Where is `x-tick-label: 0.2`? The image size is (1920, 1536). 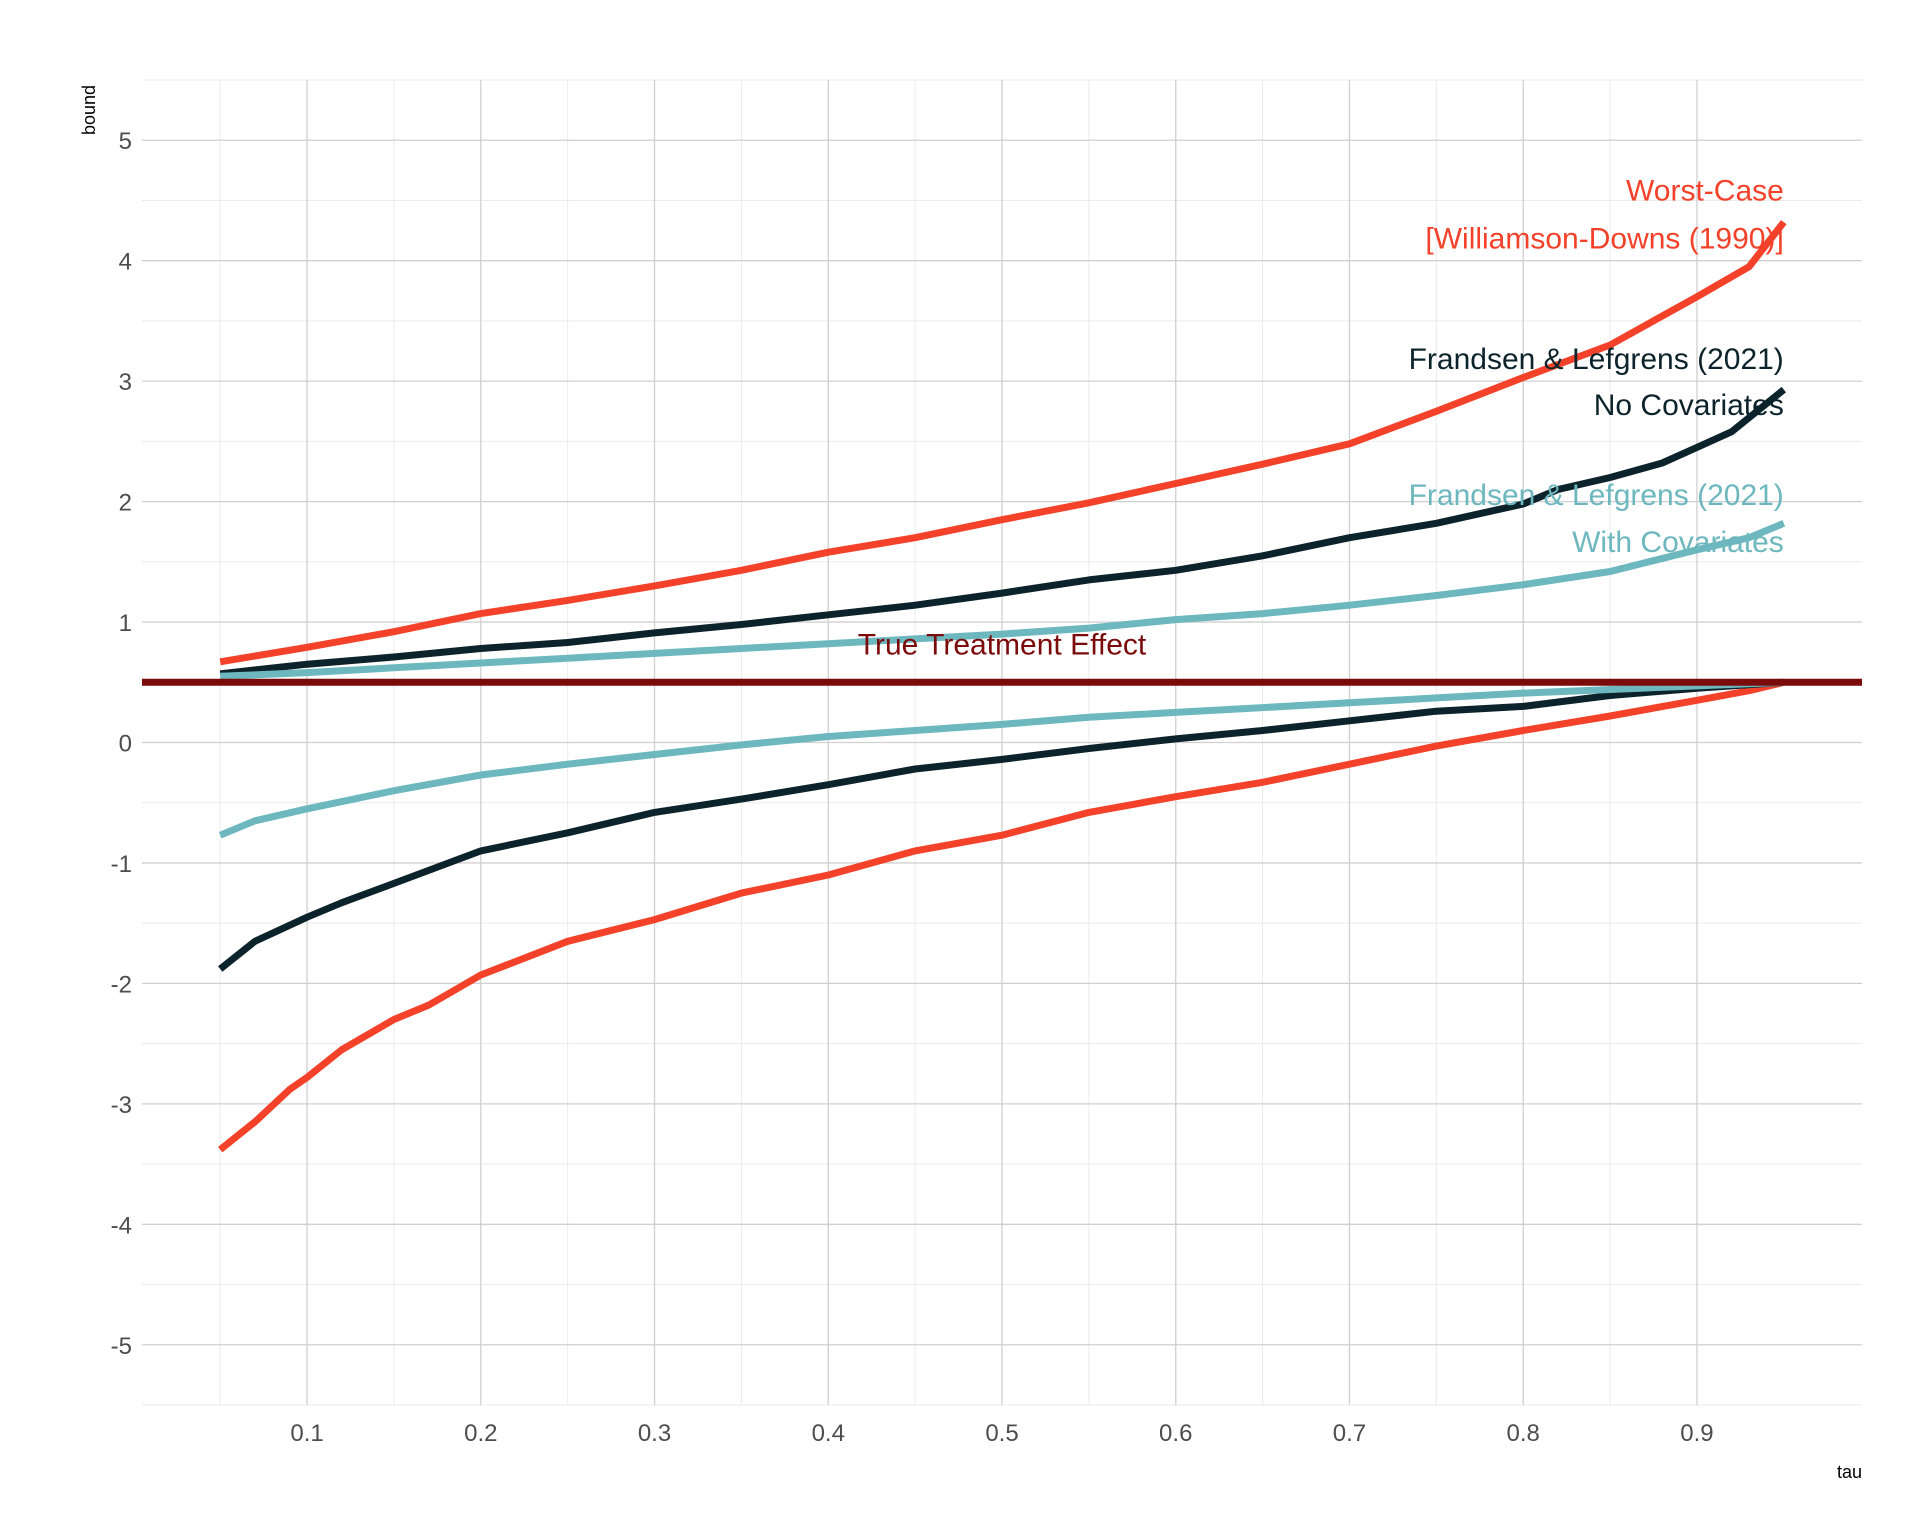
x-tick-label: 0.2 is located at coordinates (480, 1433).